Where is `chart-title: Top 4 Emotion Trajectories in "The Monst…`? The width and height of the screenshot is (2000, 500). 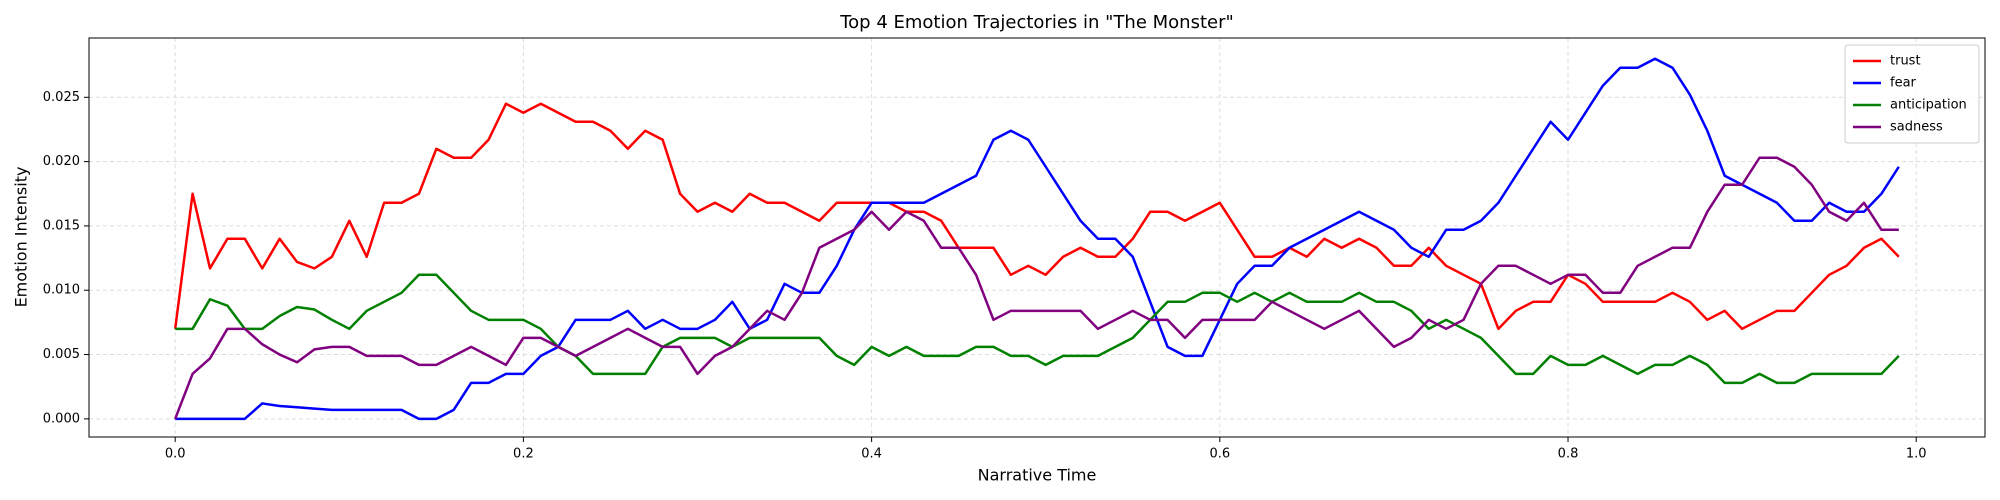 chart-title: Top 4 Emotion Trajectories in "The Monst… is located at coordinates (1036, 22).